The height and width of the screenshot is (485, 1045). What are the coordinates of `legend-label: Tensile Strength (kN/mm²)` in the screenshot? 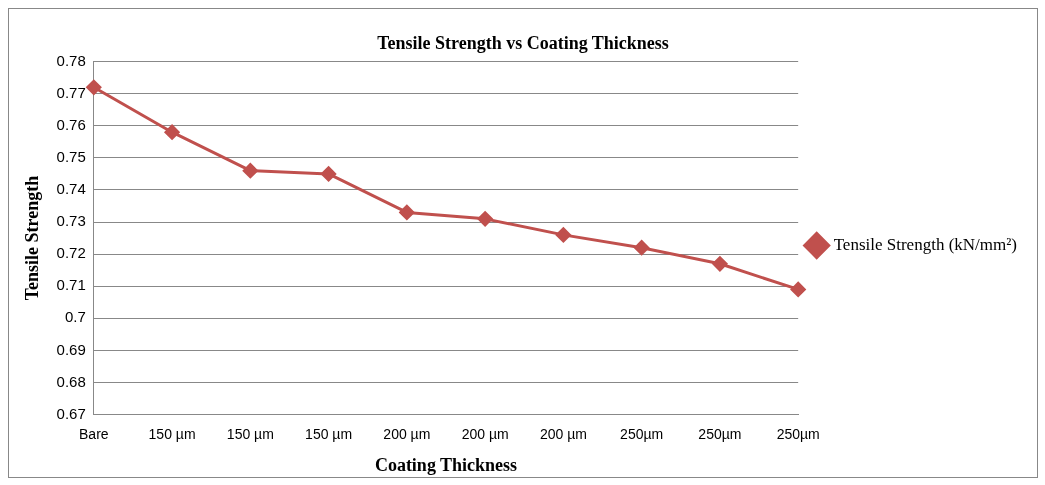 It's located at (925, 244).